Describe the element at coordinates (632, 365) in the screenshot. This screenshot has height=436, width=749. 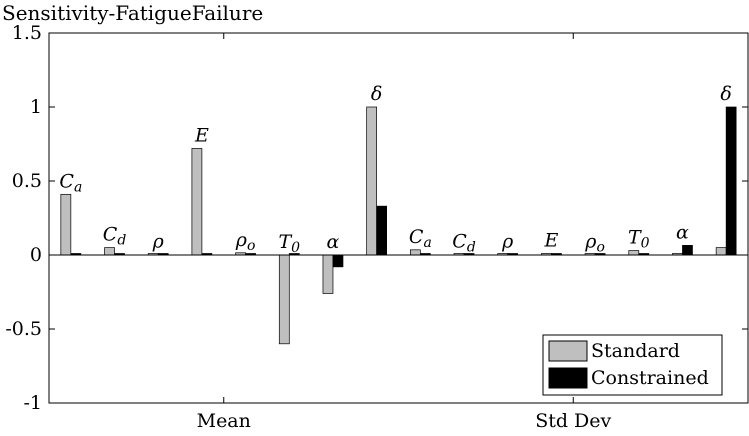
I see `legend: Standard Constrained` at that location.